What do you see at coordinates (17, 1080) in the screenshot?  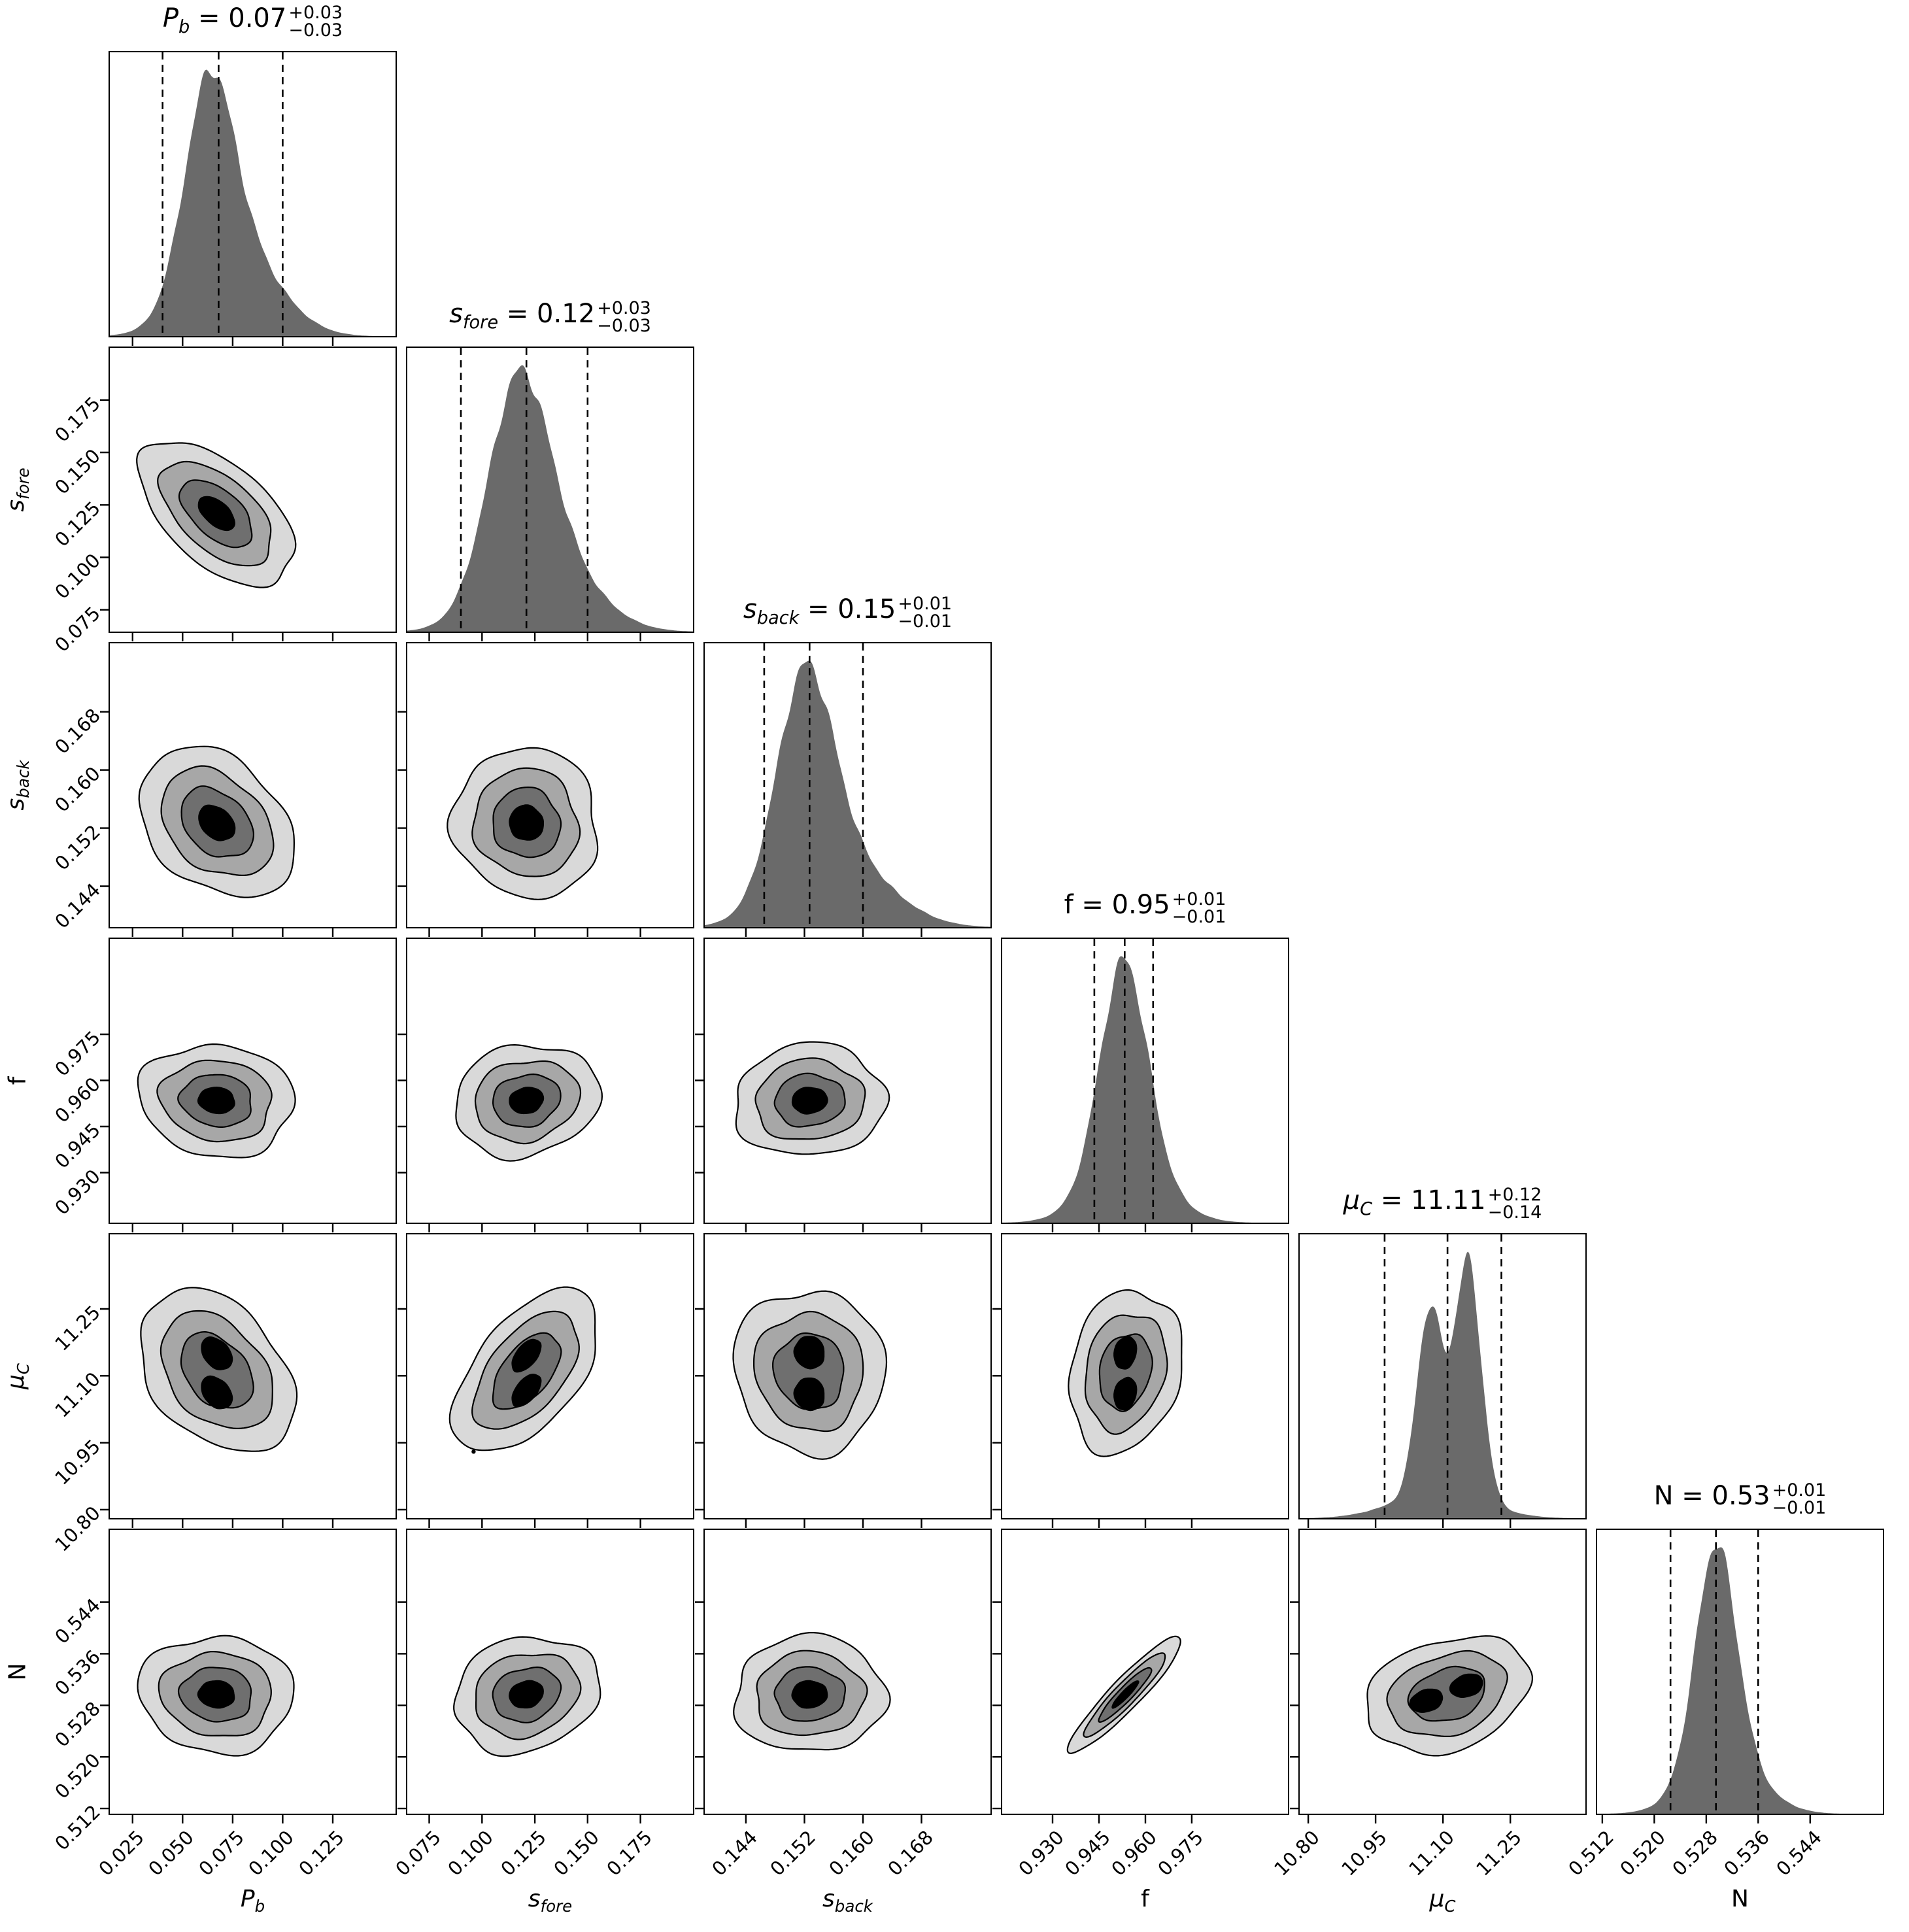 I see `y-axis-label-f: f` at bounding box center [17, 1080].